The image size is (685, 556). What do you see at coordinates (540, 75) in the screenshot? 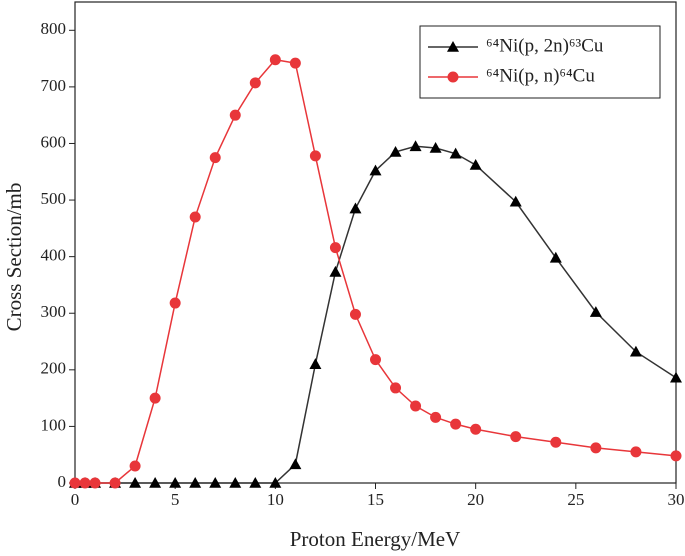
I see `legend-text: ⁶⁴Ni(p, n)⁶⁴Cu` at bounding box center [540, 75].